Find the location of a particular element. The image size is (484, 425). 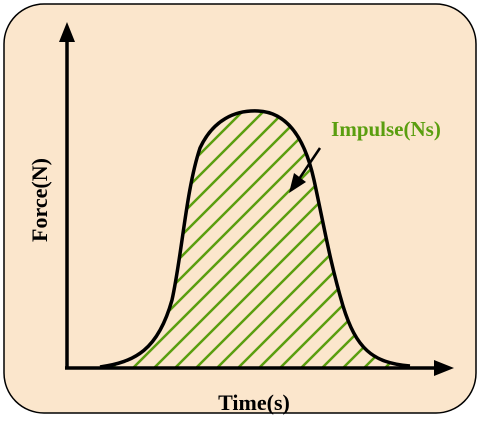

annotation-pointer is located at coordinates (308, 165).